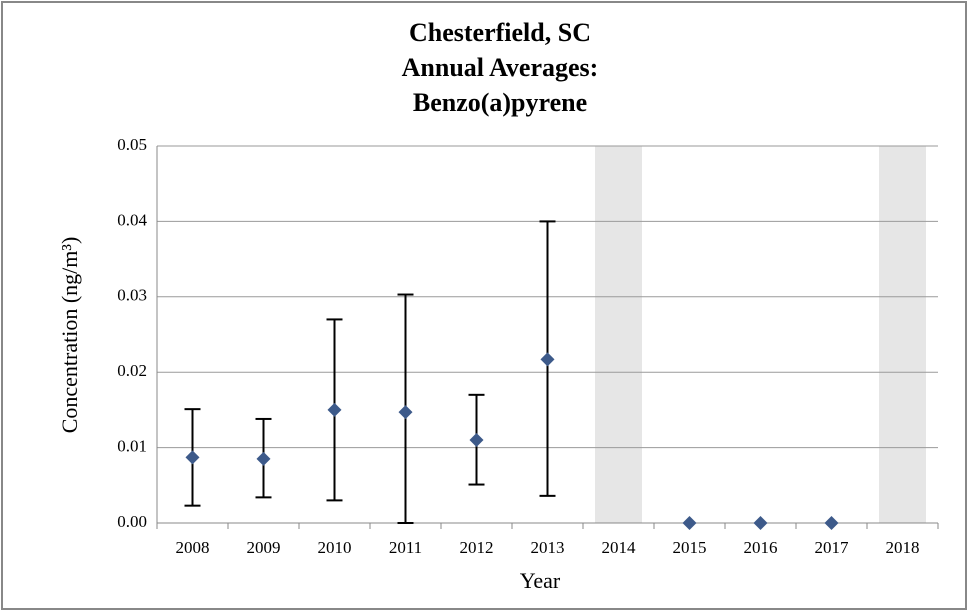 Image resolution: width=970 pixels, height=613 pixels. I want to click on x-axis-label: Year, so click(540, 580).